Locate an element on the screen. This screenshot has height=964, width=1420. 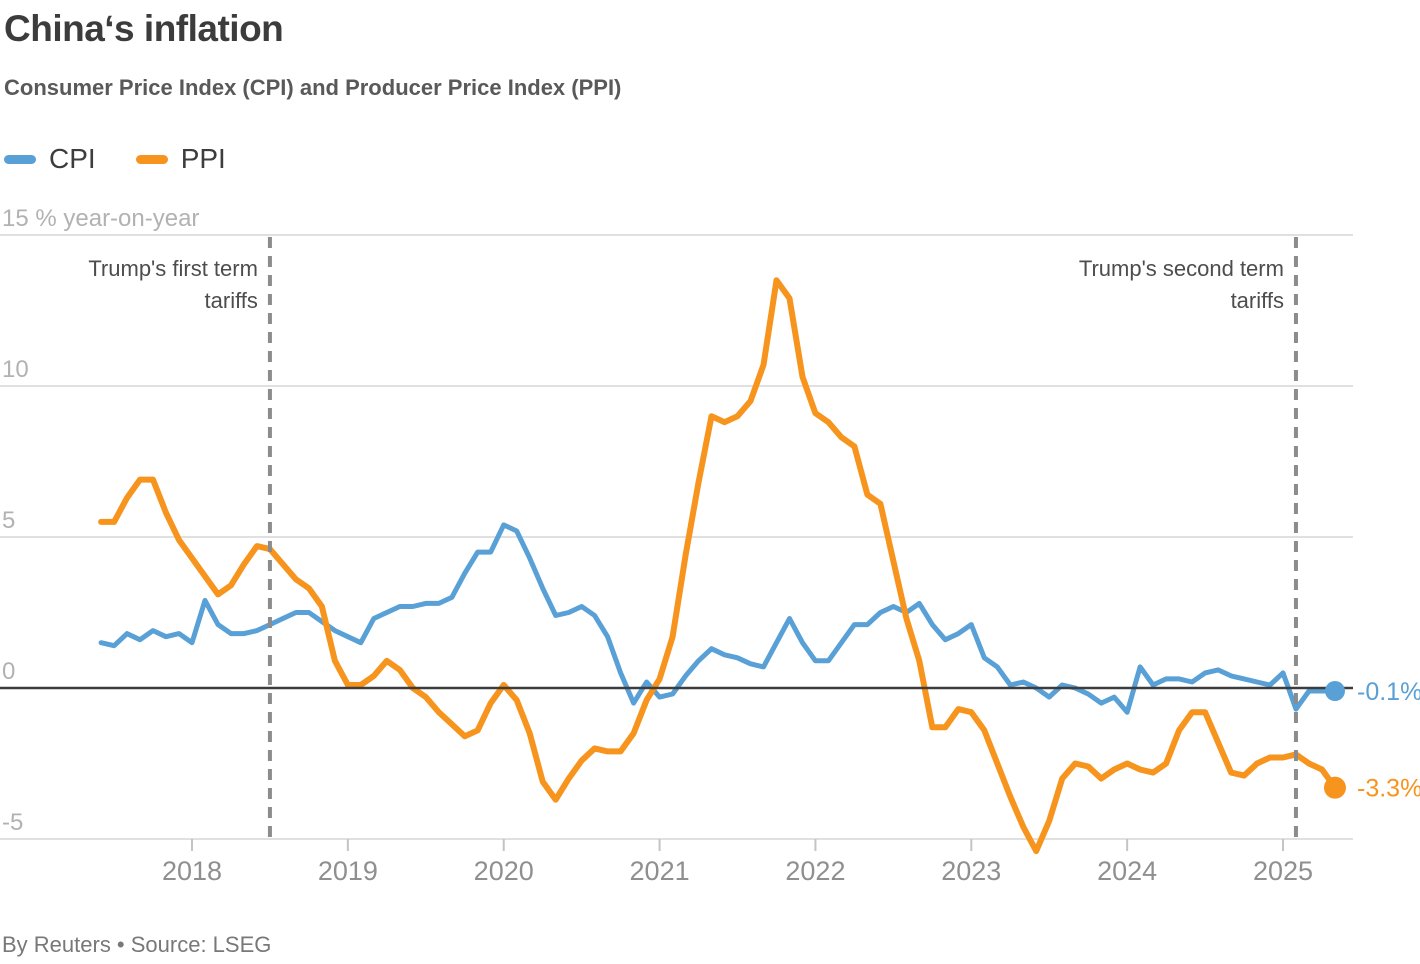
x-axis-label-2023: 2023 is located at coordinates (971, 871).